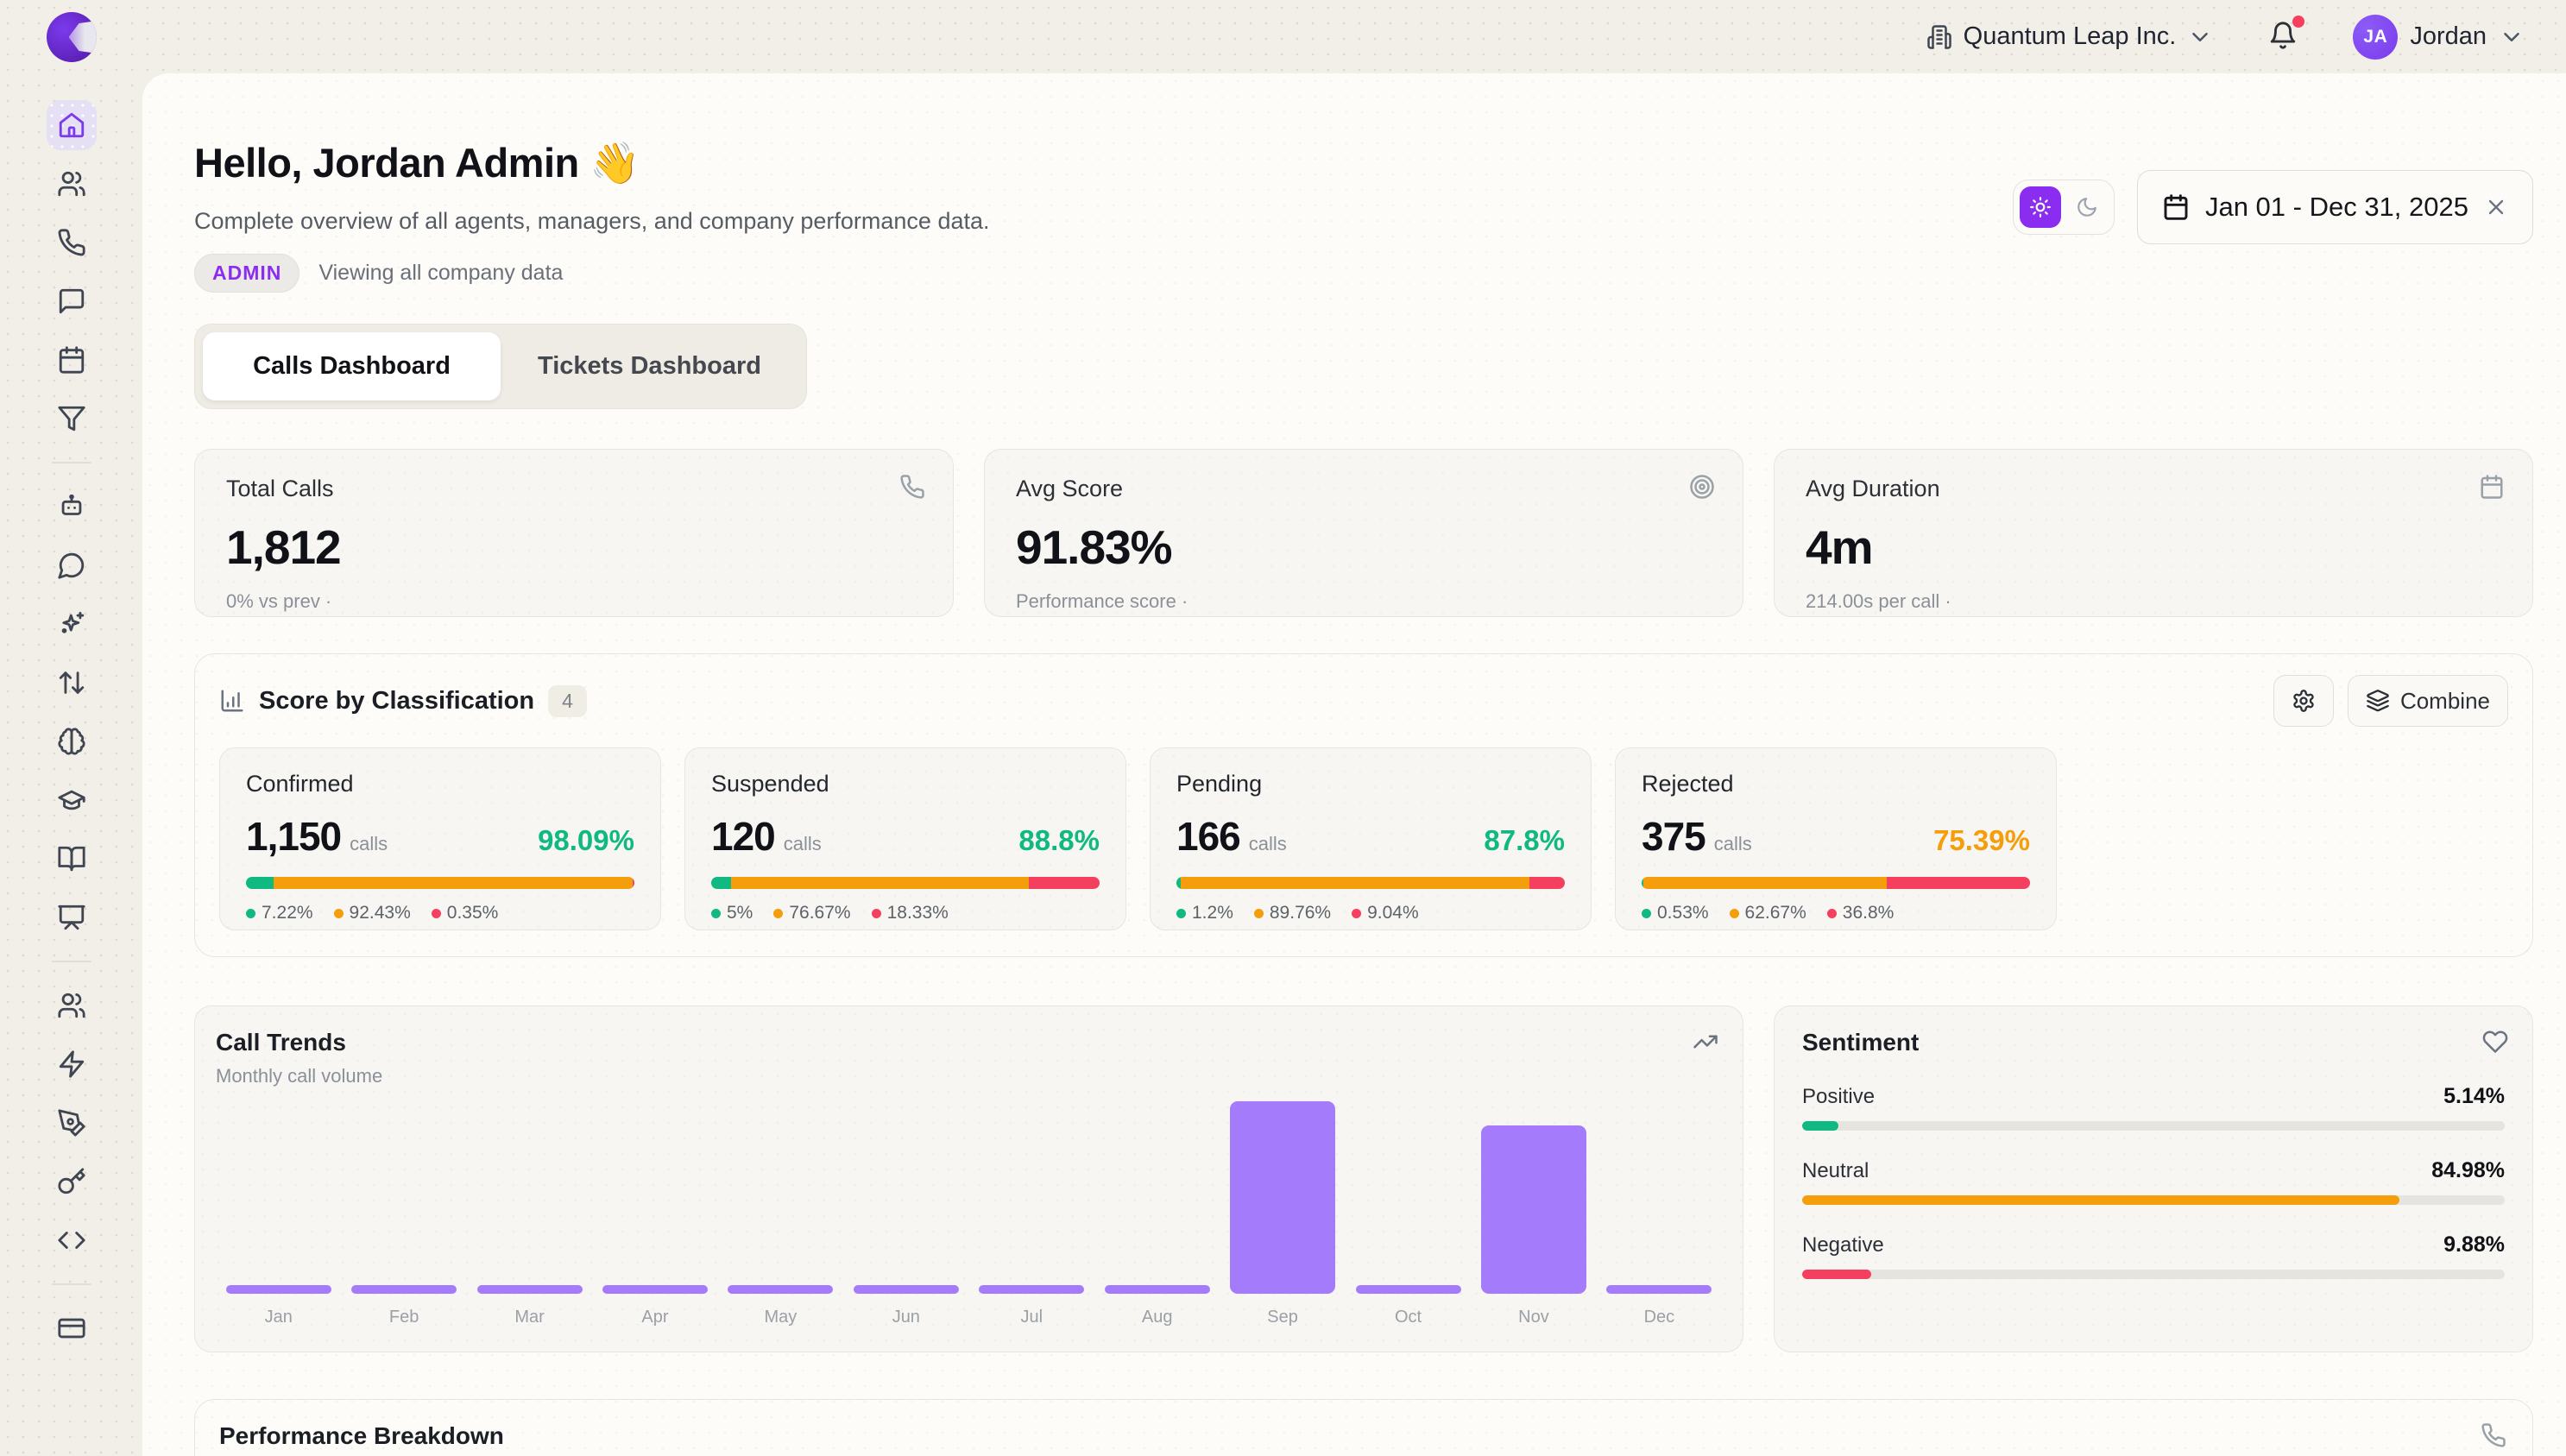 This screenshot has width=2566, height=1456. I want to click on tab-calls-dashboard: Calls Dashboard, so click(352, 366).